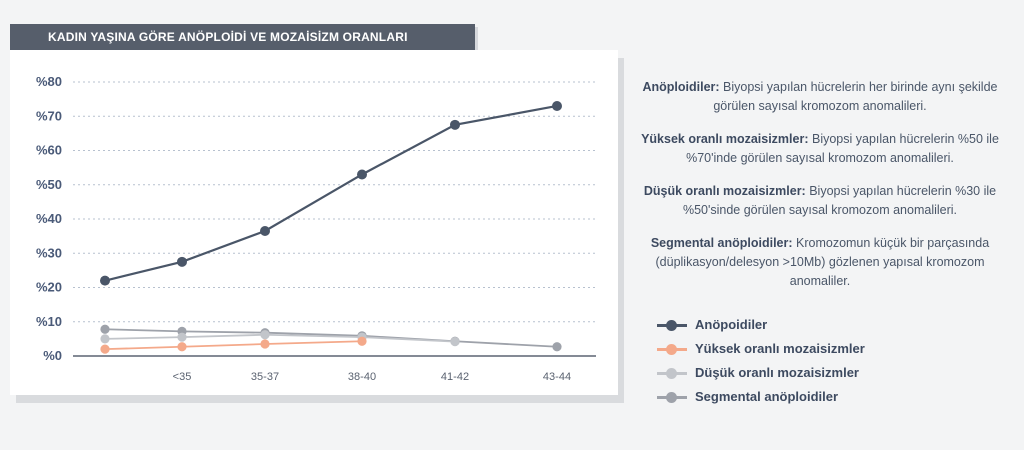 This screenshot has width=1024, height=450. I want to click on y-tick-label: %40, so click(49, 218).